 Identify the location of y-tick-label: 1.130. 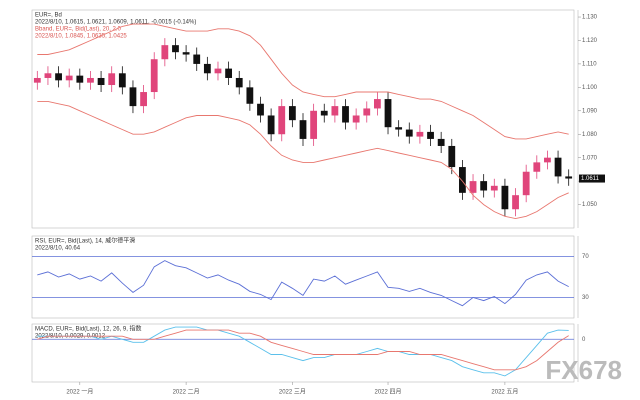
(590, 18).